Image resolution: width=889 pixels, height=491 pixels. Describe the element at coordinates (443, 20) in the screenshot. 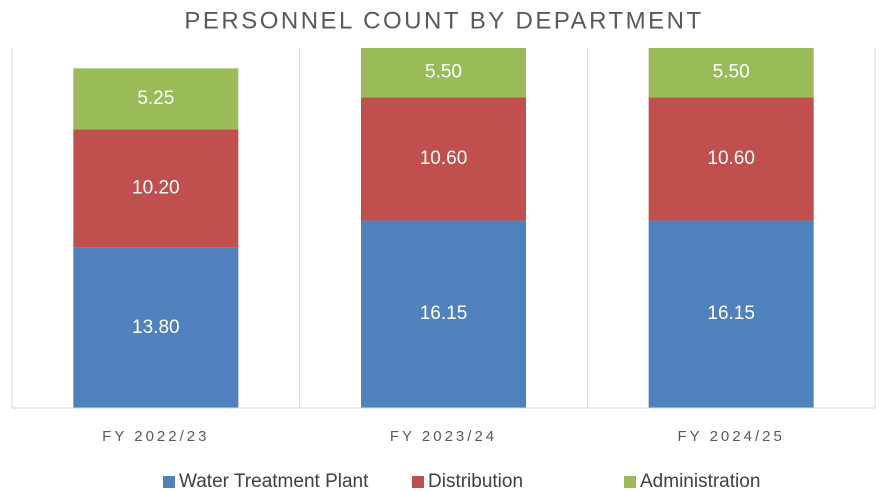

I see `chart-title: PERSONNEL COUNT BY DEPARTMENT` at that location.